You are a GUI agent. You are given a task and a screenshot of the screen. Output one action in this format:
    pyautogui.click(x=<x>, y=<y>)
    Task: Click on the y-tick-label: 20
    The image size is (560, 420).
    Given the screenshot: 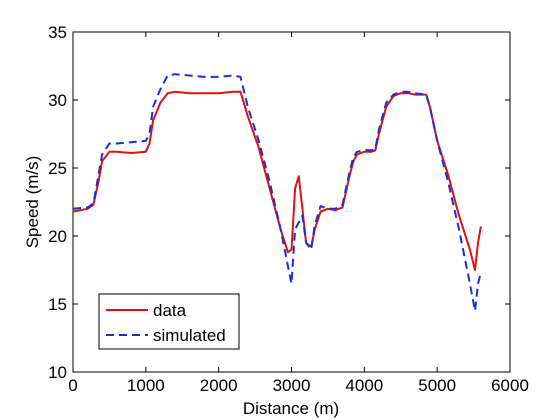 What is the action you would take?
    pyautogui.click(x=57, y=236)
    